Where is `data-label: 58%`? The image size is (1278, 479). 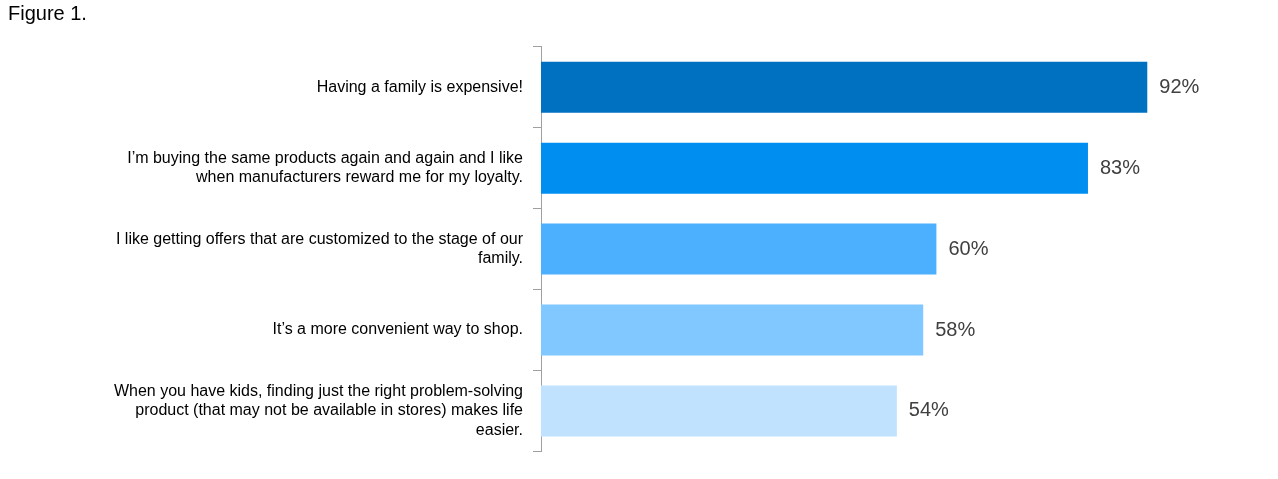 data-label: 58% is located at coordinates (955, 328).